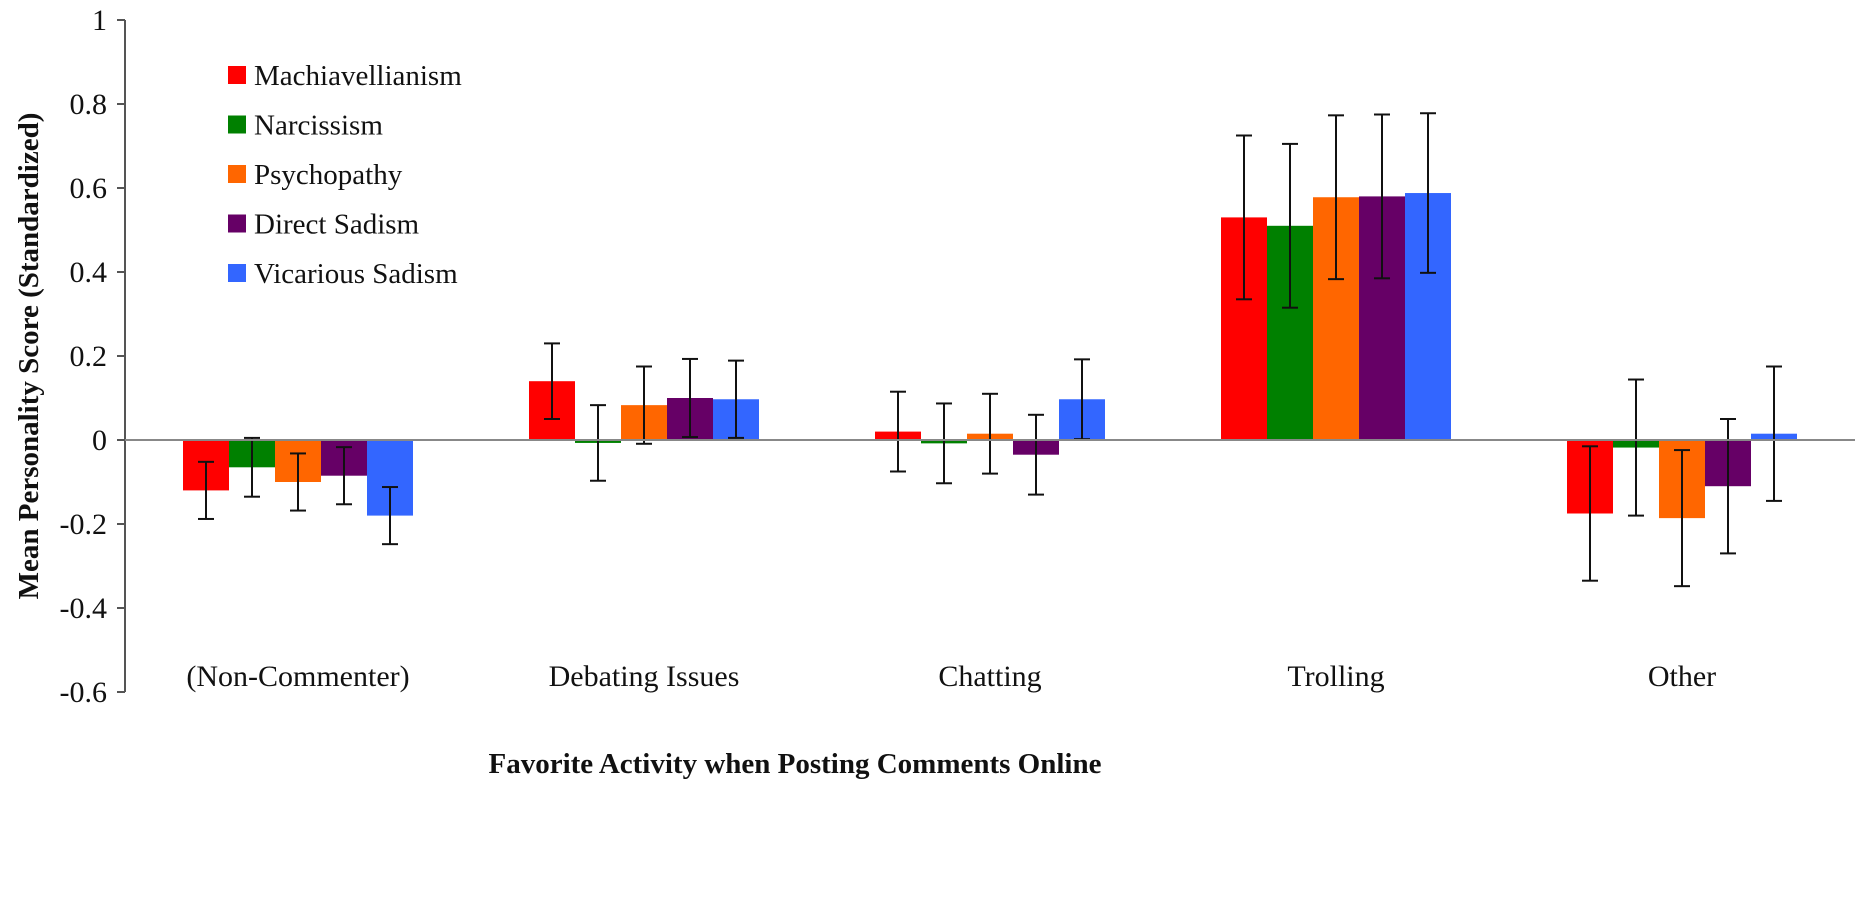 This screenshot has height=909, width=1856. I want to click on legend-label: Narcissism, so click(318, 126).